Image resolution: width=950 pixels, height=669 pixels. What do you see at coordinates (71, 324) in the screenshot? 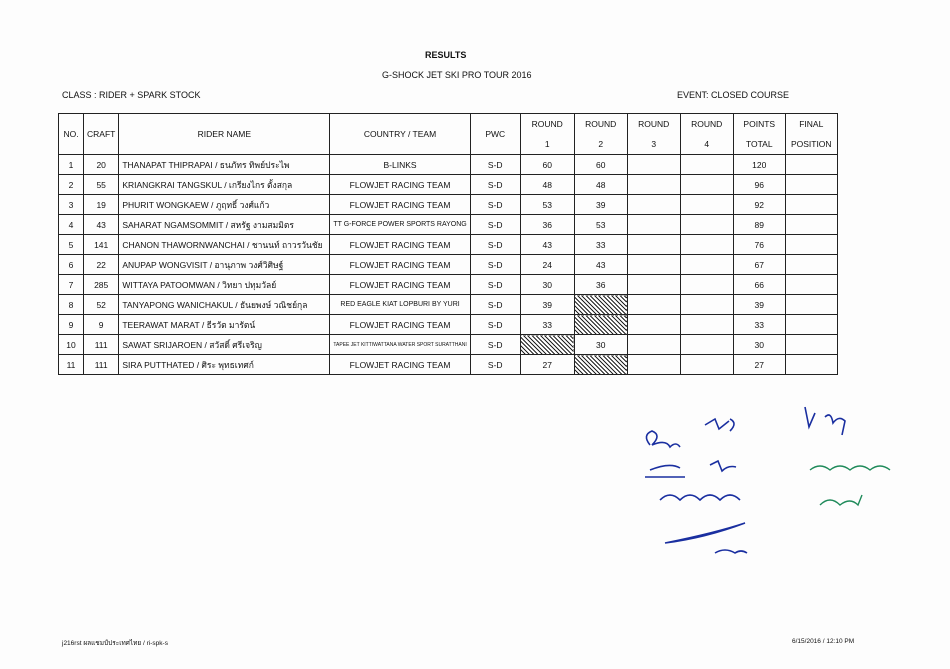
I see `cell-no: 9` at bounding box center [71, 324].